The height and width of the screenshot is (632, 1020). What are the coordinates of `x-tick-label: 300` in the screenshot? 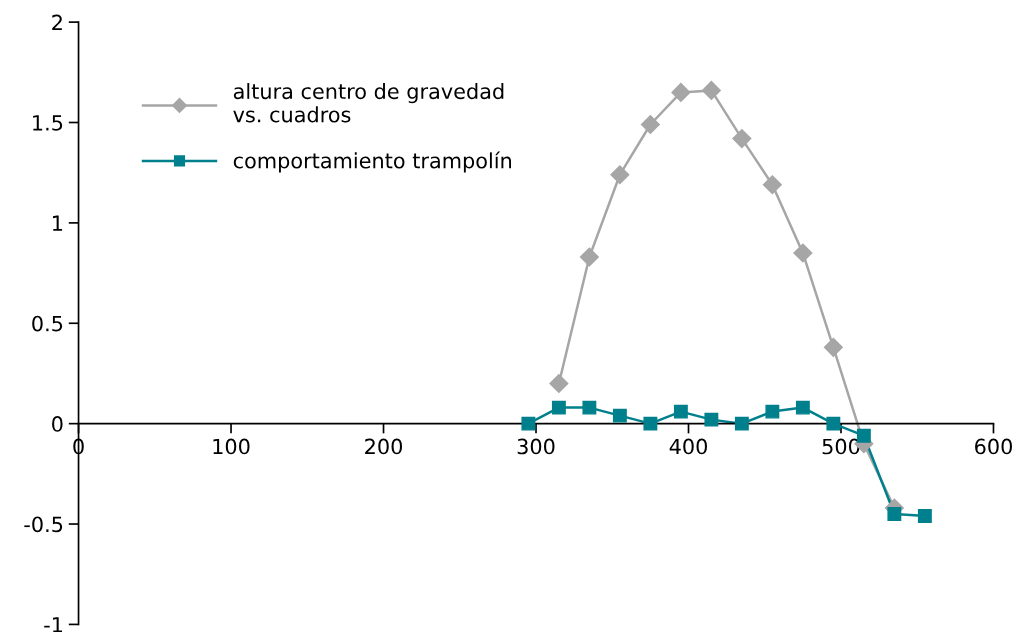 It's located at (536, 446).